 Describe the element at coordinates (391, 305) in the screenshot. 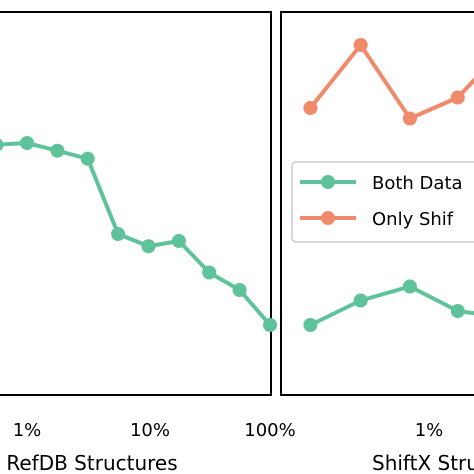

I see `right-both-datasets-line` at that location.